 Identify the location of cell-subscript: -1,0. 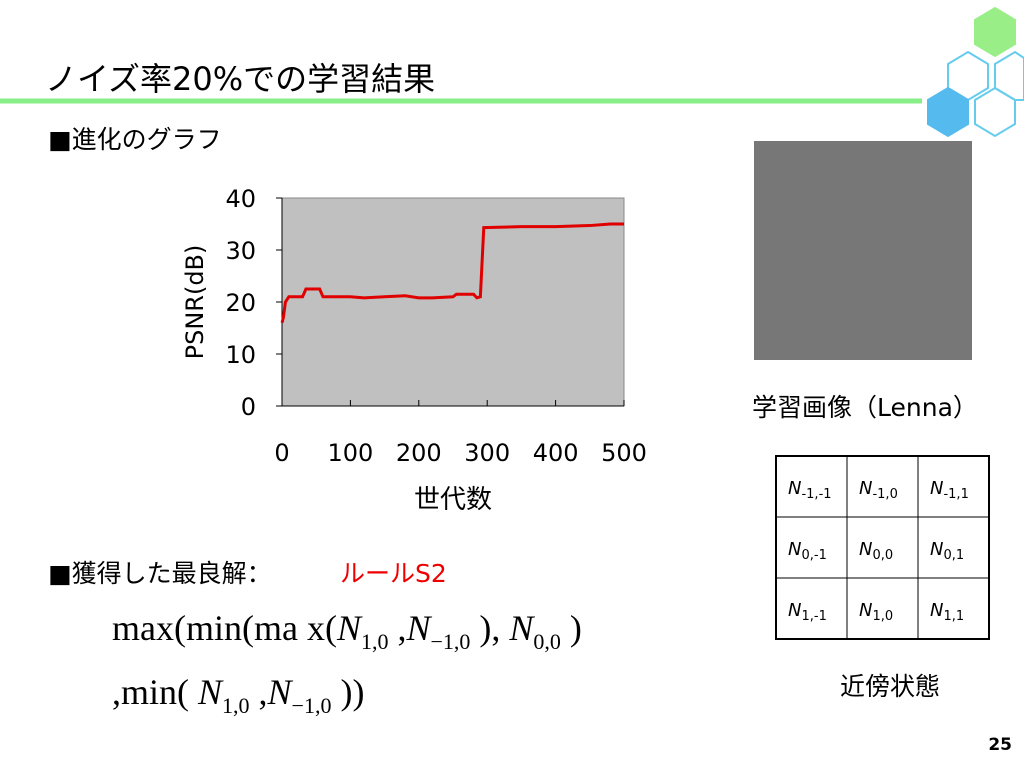
(884, 494).